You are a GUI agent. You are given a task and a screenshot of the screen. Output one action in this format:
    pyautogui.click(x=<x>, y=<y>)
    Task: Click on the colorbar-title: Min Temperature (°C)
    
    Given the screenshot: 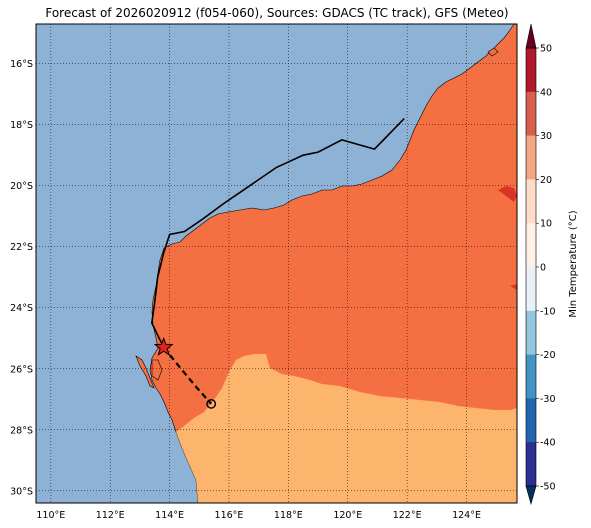 What is the action you would take?
    pyautogui.click(x=573, y=263)
    